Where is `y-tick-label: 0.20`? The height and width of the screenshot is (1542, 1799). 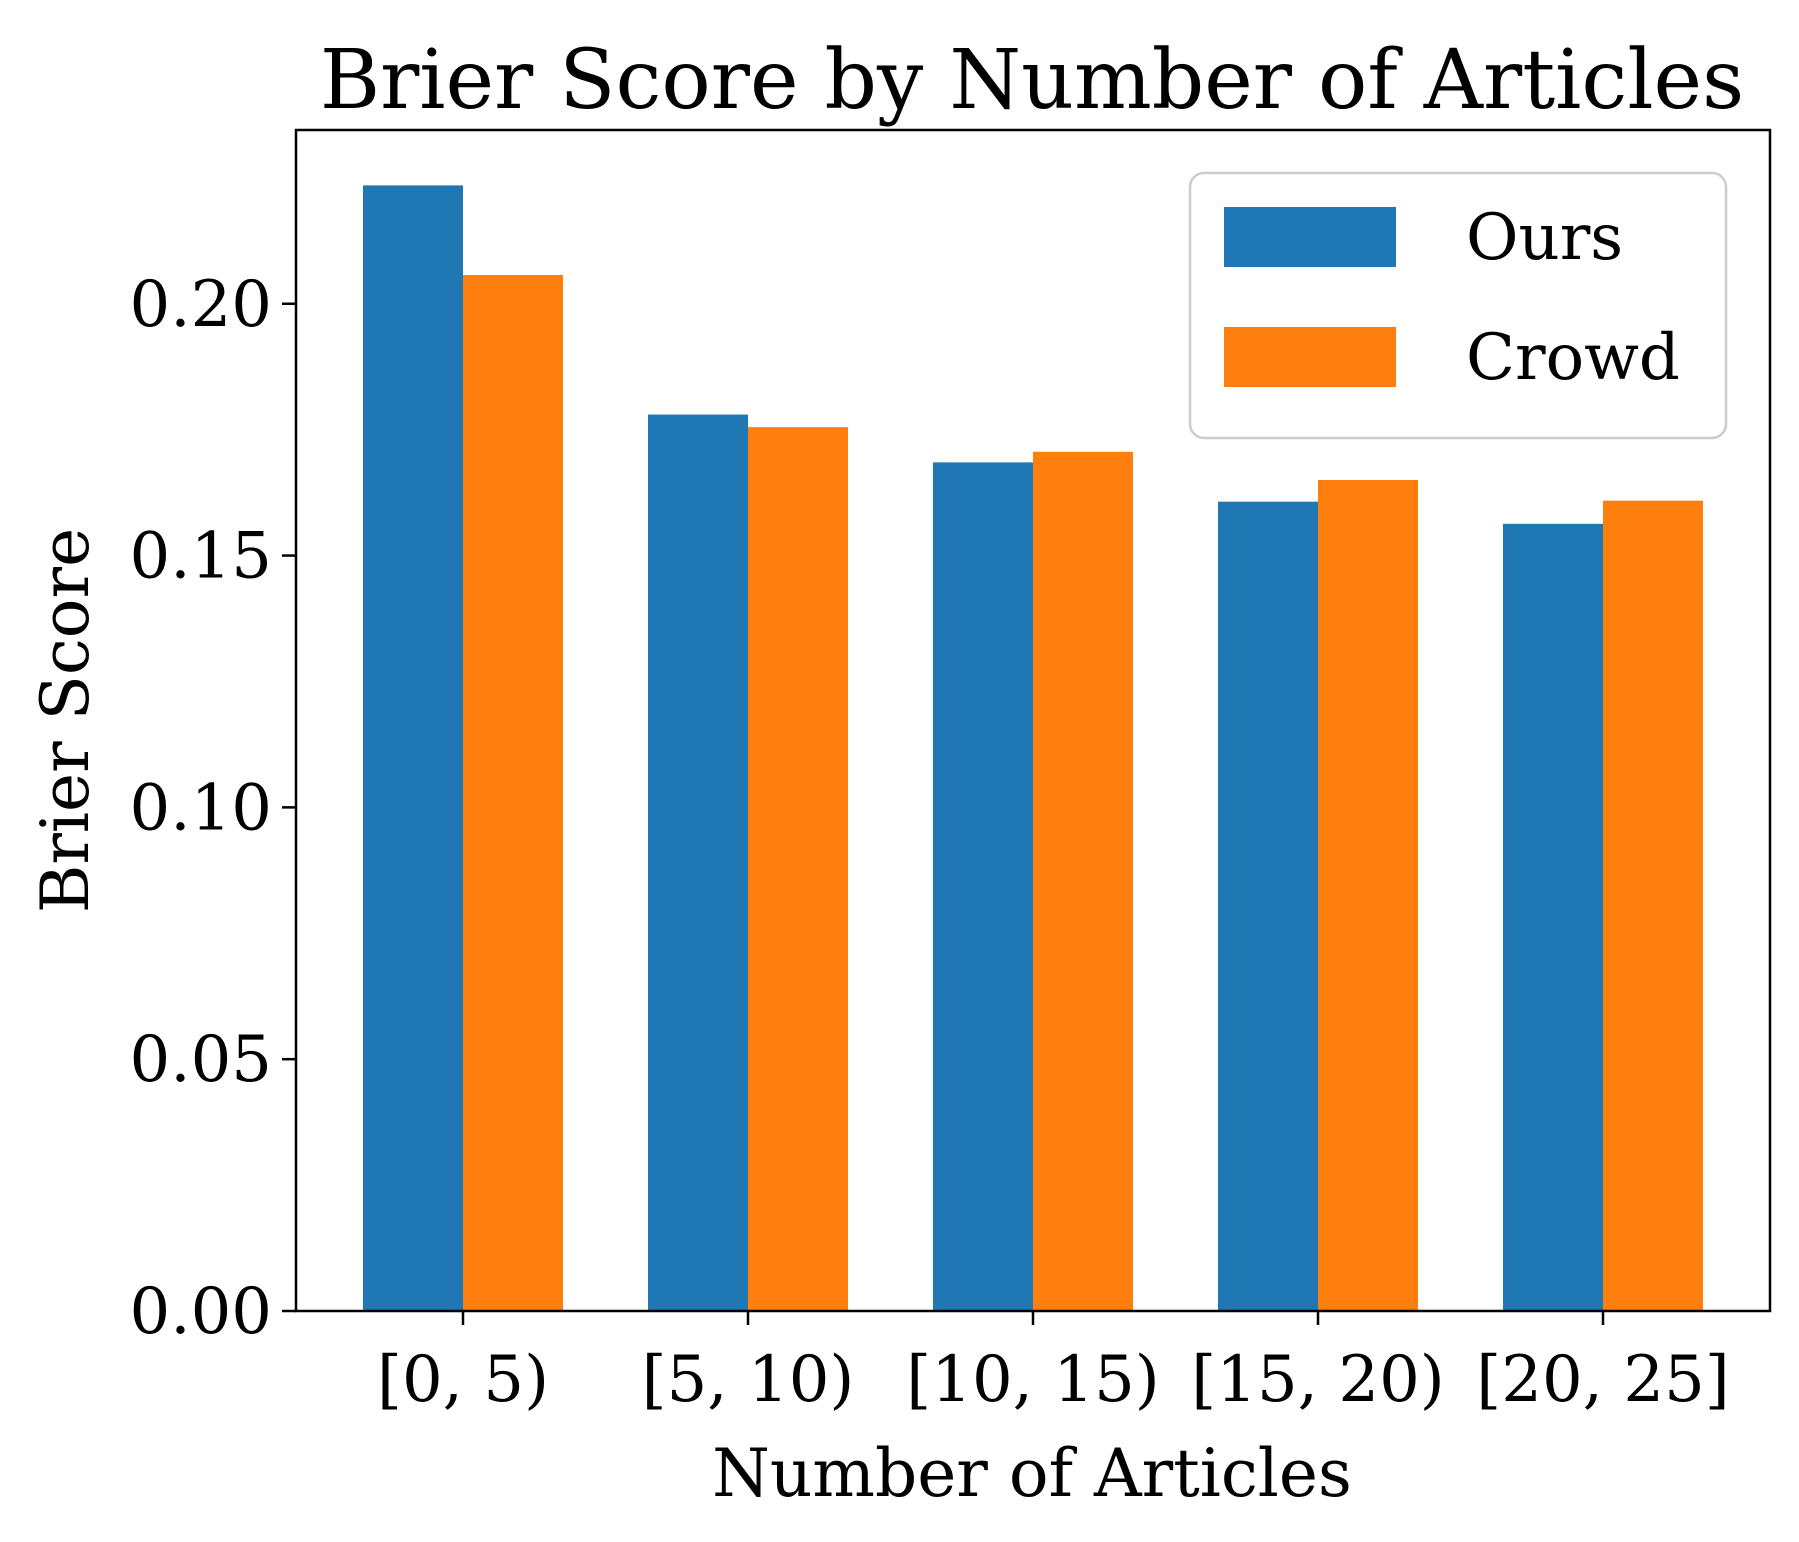
y-tick-label: 0.20 is located at coordinates (201, 305).